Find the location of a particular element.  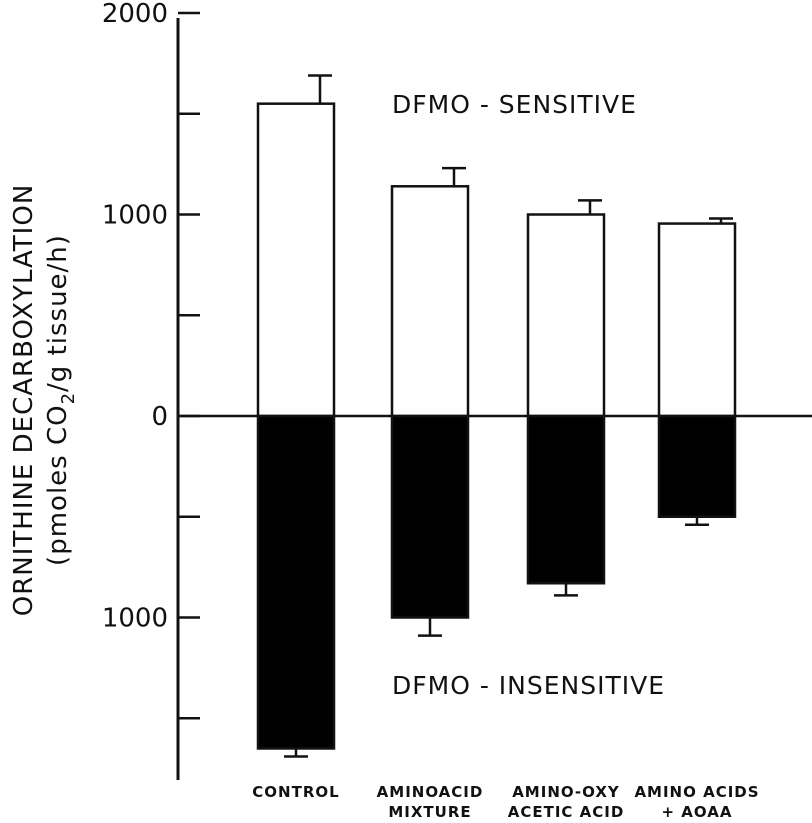

category-label: + AOAA is located at coordinates (697, 812).